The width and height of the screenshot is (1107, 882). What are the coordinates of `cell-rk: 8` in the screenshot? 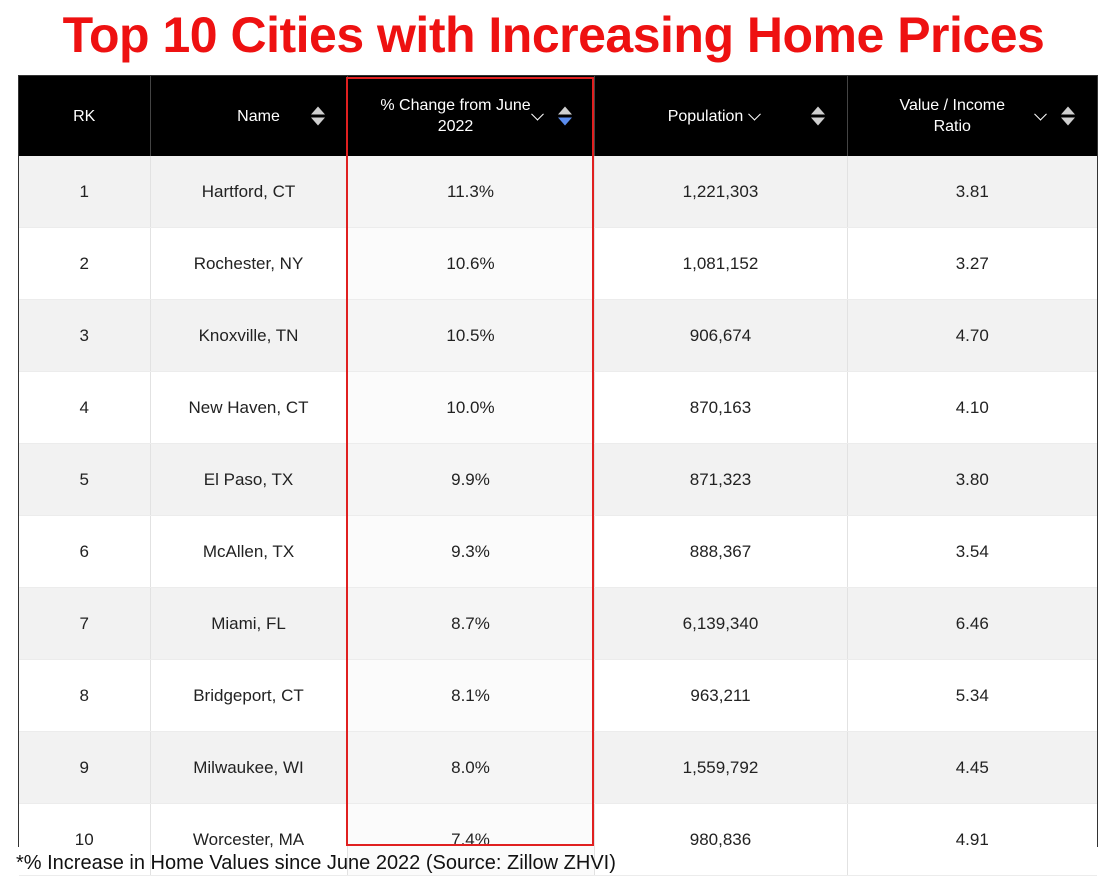 It's located at (85, 695).